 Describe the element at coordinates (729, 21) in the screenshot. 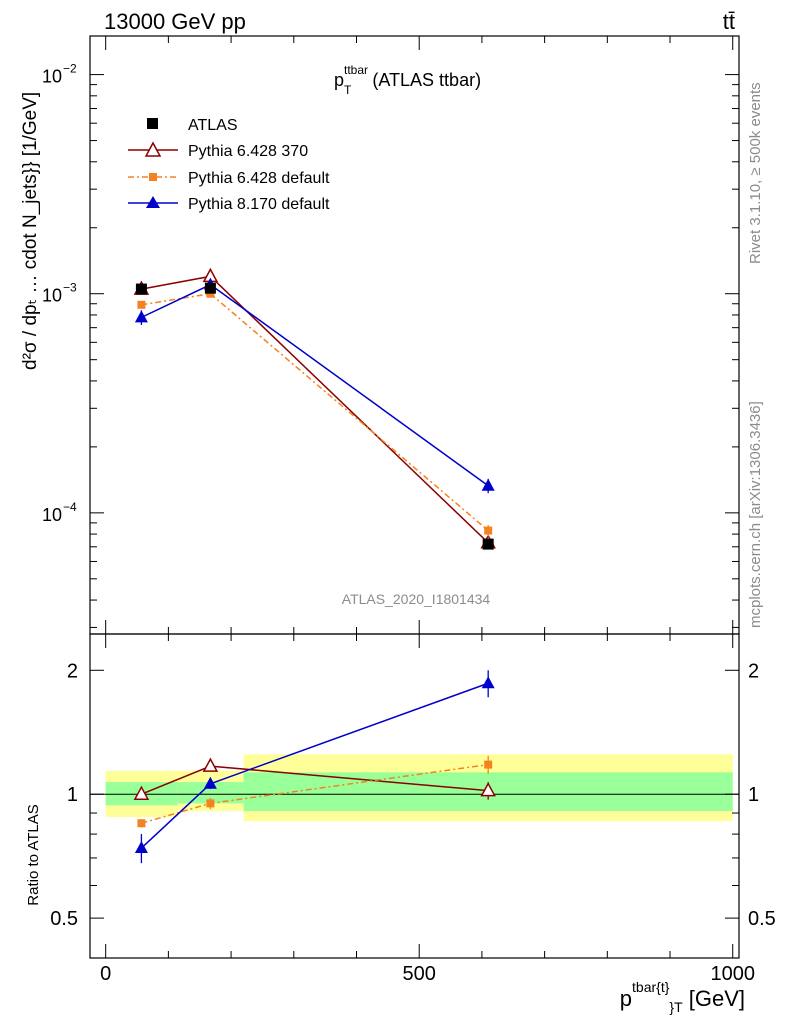

I see `header-right: tt̄` at that location.